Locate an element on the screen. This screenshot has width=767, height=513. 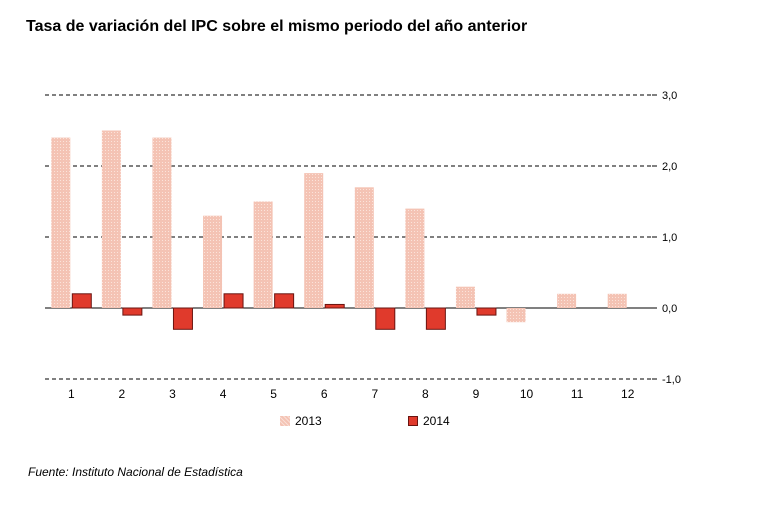
legend-2014-label: 2014 is located at coordinates (436, 421).